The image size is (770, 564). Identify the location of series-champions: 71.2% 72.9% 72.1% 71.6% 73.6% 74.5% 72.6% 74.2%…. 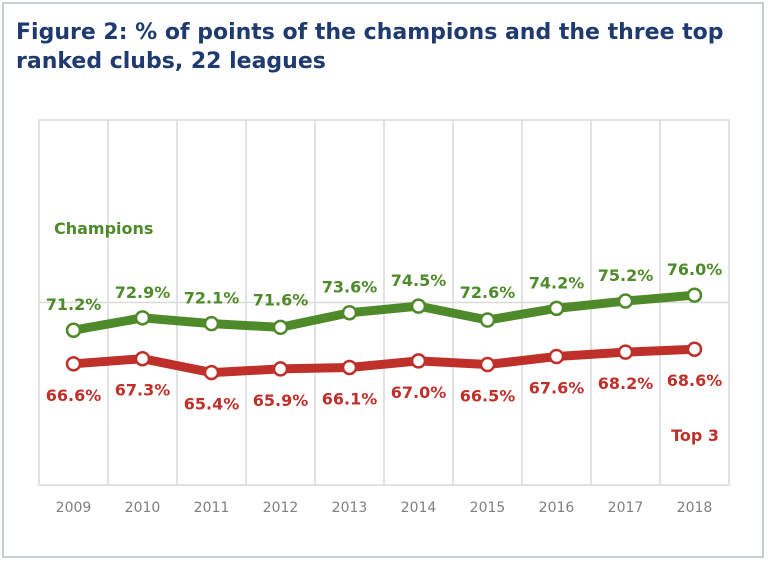
(384, 299).